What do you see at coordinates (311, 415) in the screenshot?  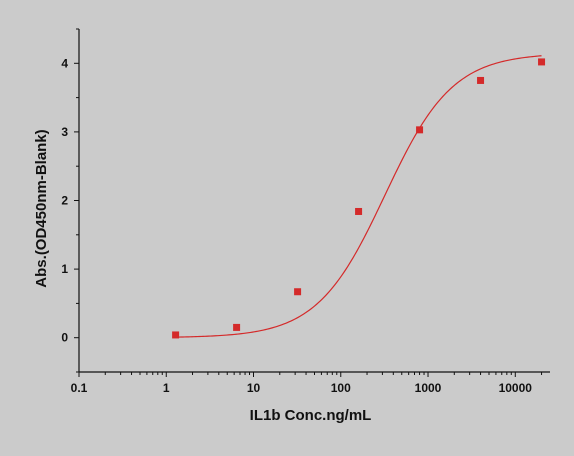 I see `x-axis-title: IL1b Conc.ng/mL` at bounding box center [311, 415].